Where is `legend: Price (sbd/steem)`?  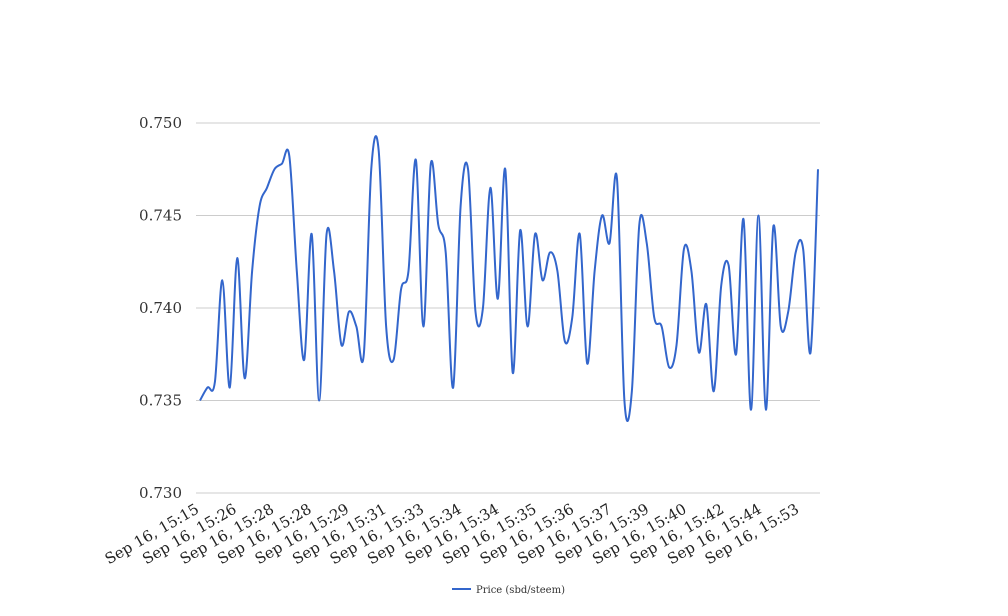 legend: Price (sbd/steem) is located at coordinates (508, 590).